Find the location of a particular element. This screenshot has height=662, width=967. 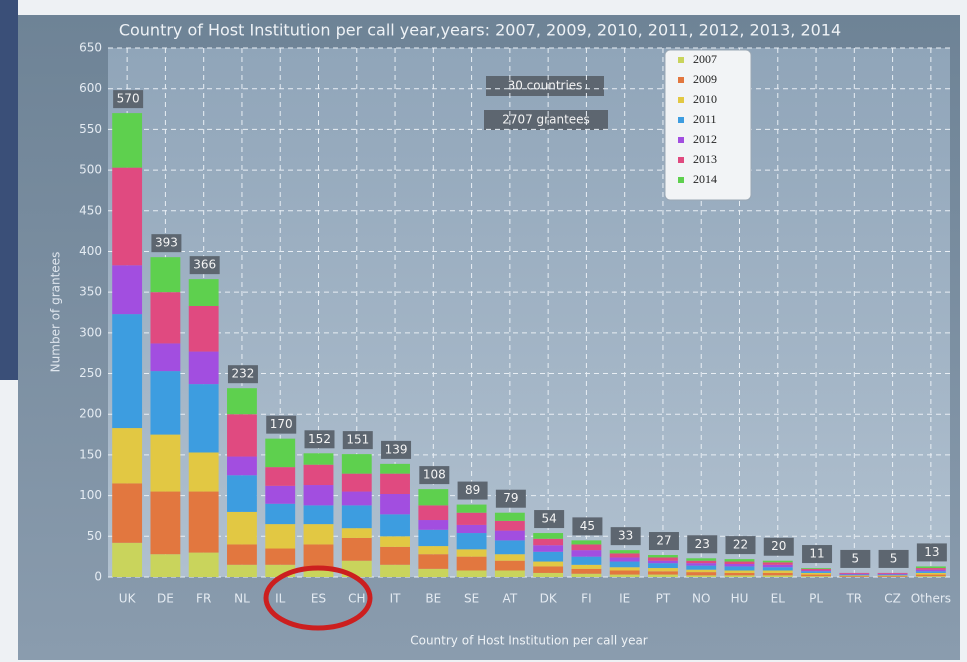

x-tick-label: DK is located at coordinates (549, 599).